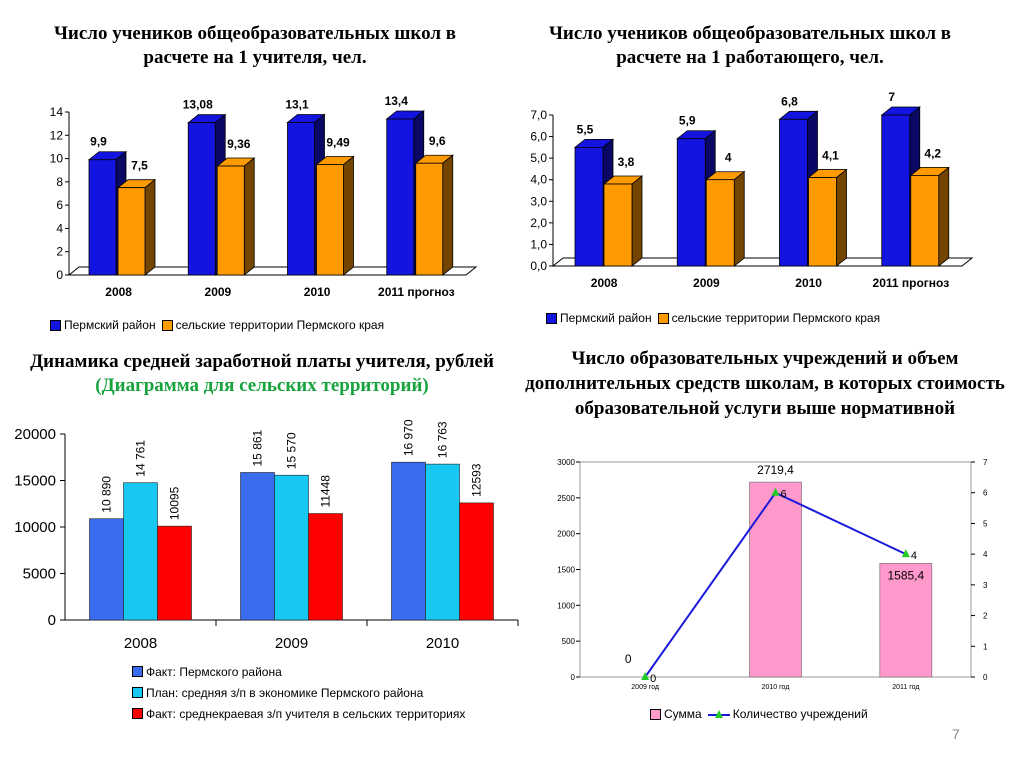 This screenshot has width=1024, height=768. What do you see at coordinates (728, 158) in the screenshot?
I see `chart2-data-label: 4` at bounding box center [728, 158].